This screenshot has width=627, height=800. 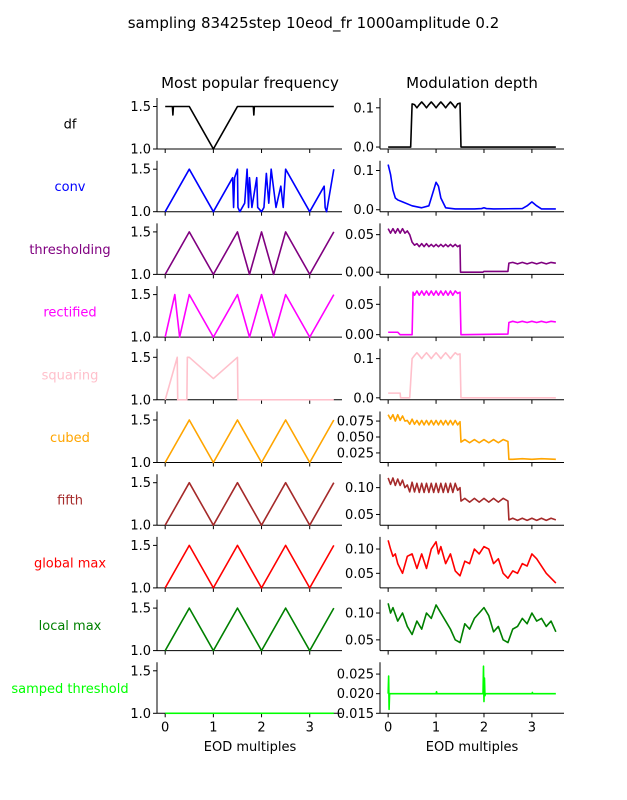 What do you see at coordinates (70, 438) in the screenshot?
I see `row-label-cubed: cubed` at bounding box center [70, 438].